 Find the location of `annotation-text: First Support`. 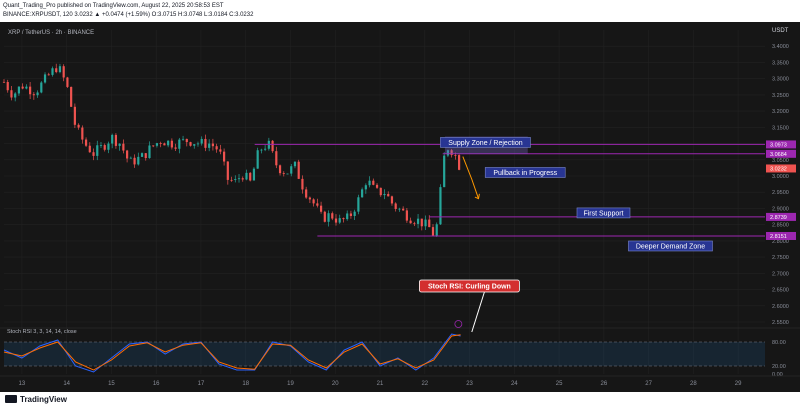

annotation-text: First Support is located at coordinates (603, 213).